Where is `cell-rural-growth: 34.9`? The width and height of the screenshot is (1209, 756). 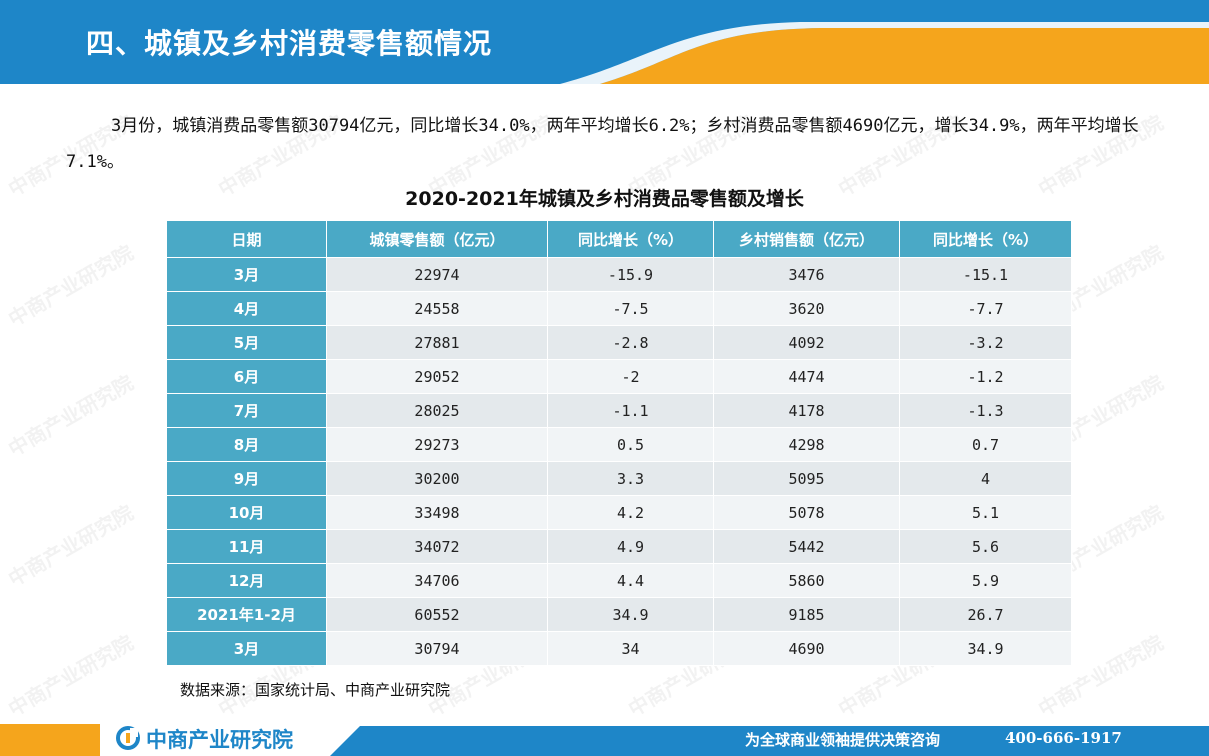 cell-rural-growth: 34.9 is located at coordinates (985, 648).